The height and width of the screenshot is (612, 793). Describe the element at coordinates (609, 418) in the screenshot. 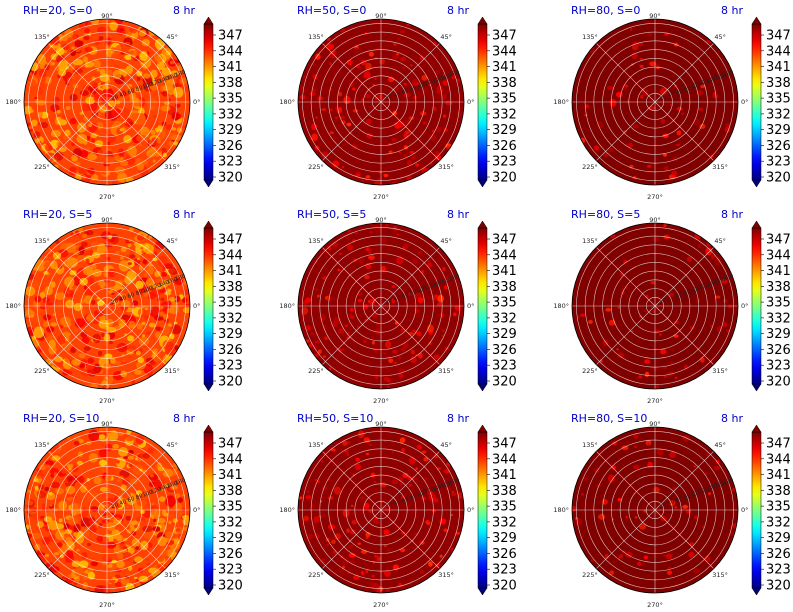

I see `panel-title: RH=80, S=10` at that location.